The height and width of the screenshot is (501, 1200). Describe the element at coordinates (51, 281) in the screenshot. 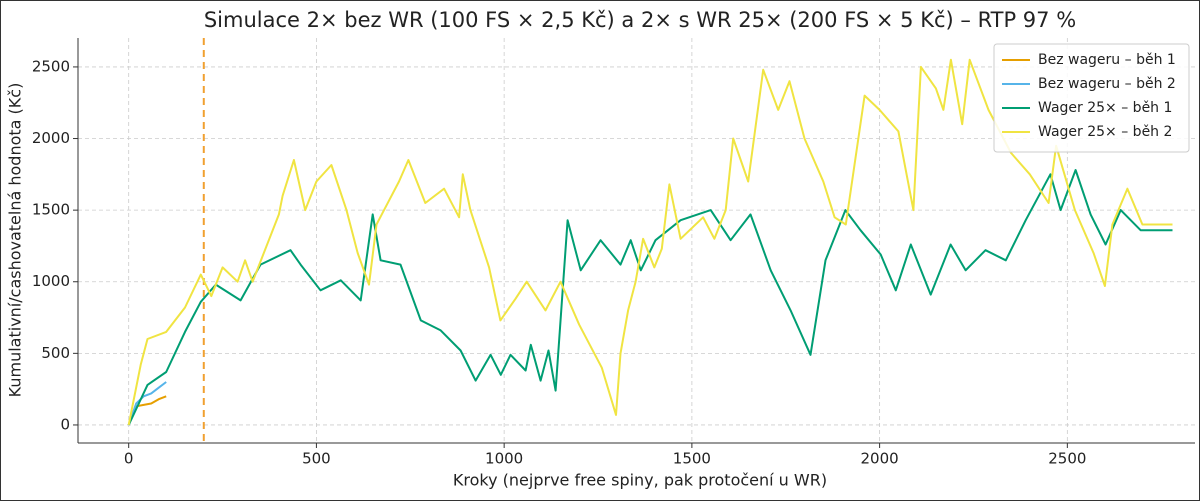

I see `y-tick-label: 1000` at that location.